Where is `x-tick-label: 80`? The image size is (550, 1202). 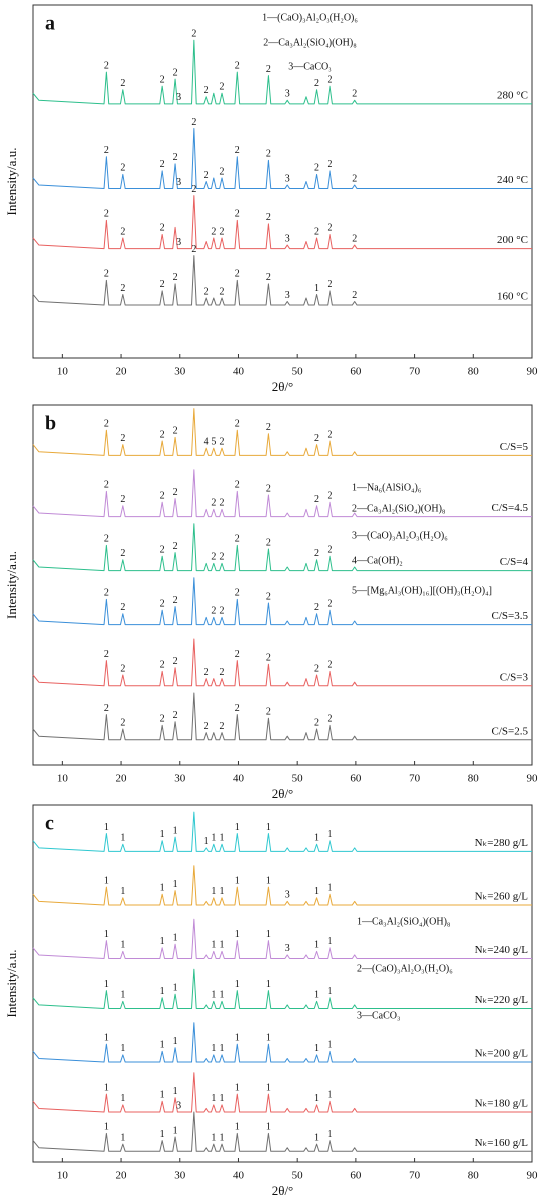 x-tick-label: 80 is located at coordinates (474, 372).